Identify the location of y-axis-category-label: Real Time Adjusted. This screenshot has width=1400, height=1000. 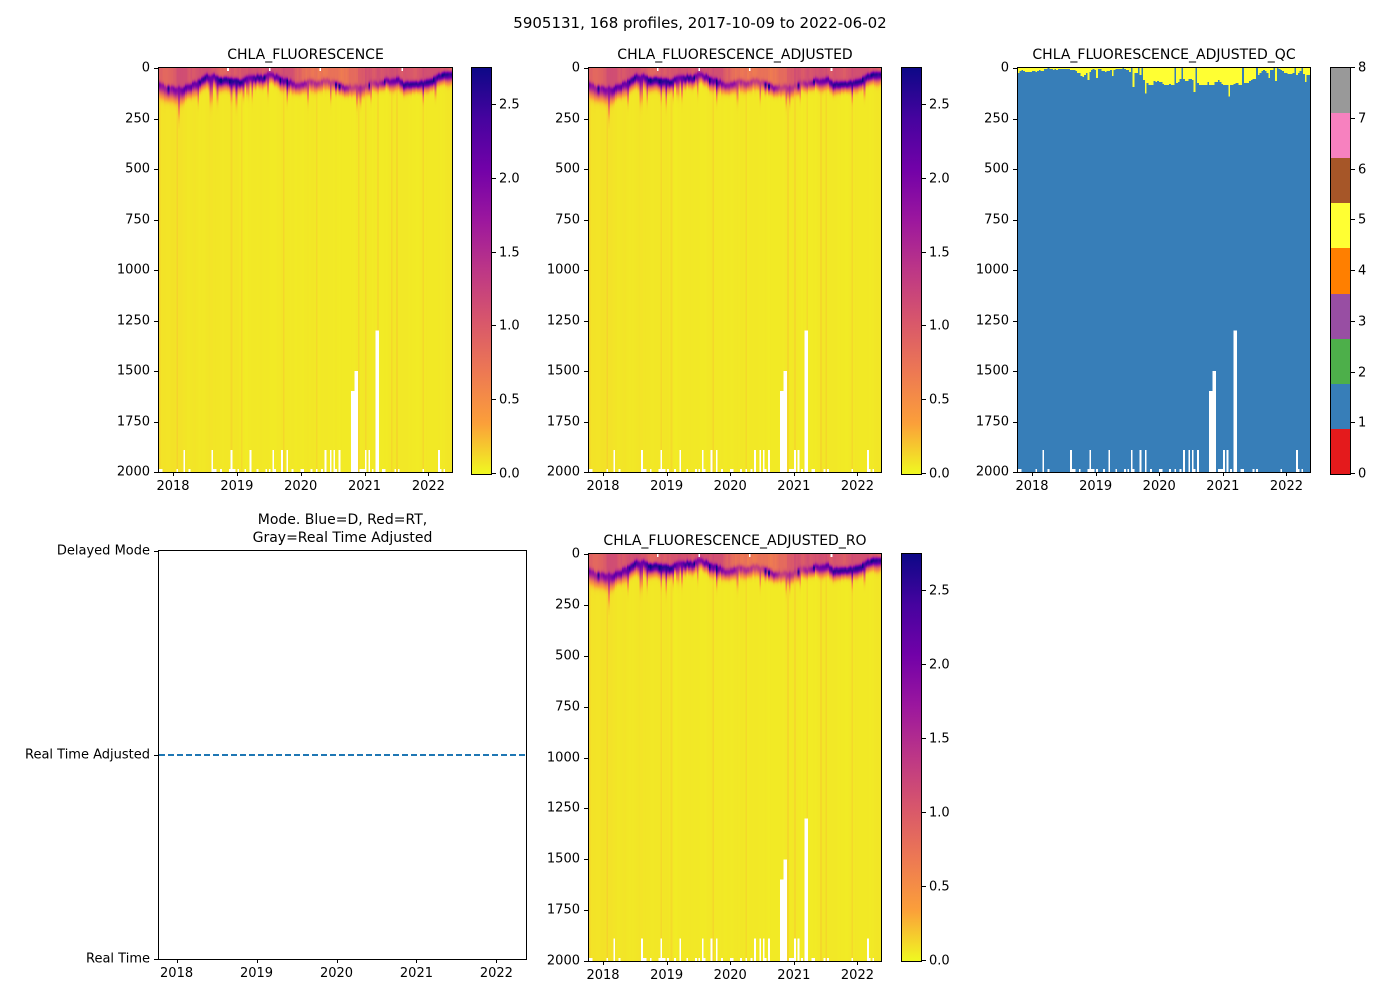
(87, 755).